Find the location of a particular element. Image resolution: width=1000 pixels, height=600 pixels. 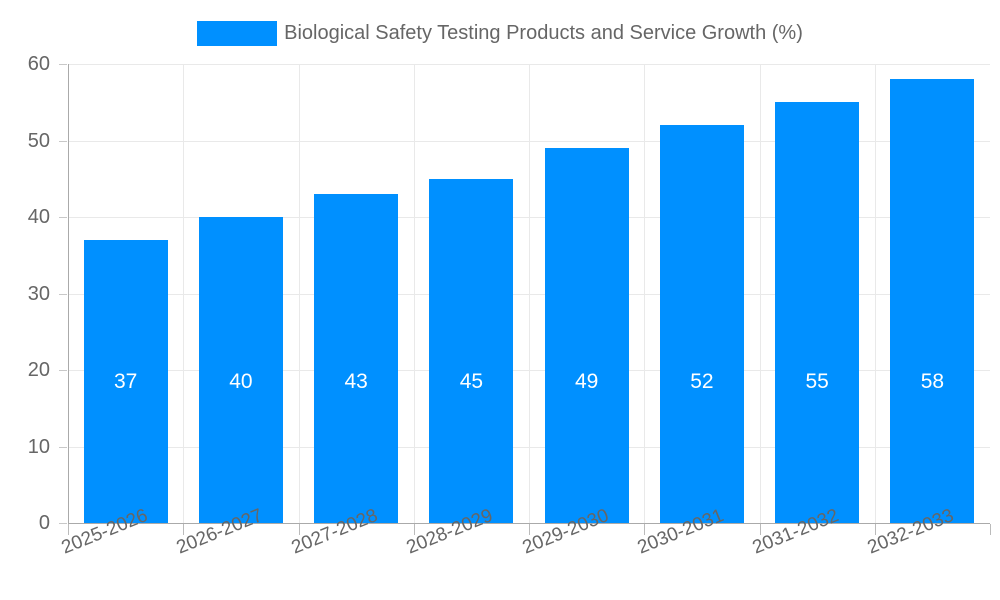

bar-value-label: 43 is located at coordinates (356, 381).